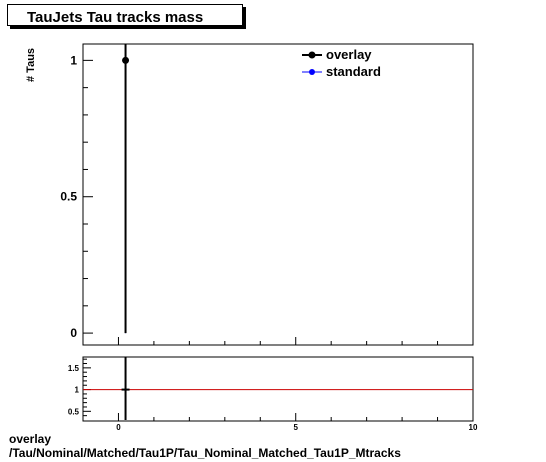 This screenshot has width=546, height=462. Describe the element at coordinates (118, 427) in the screenshot. I see `x-tick-label: 0` at that location.